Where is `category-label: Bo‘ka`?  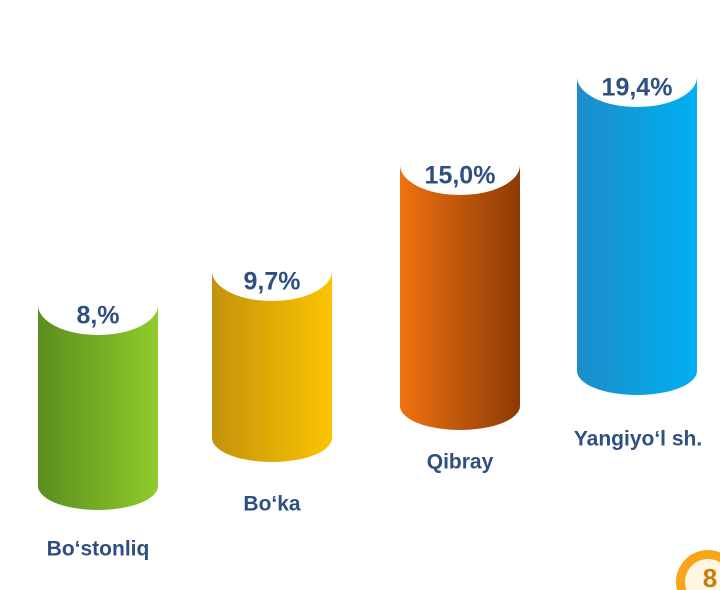 category-label: Bo‘ka is located at coordinates (272, 504).